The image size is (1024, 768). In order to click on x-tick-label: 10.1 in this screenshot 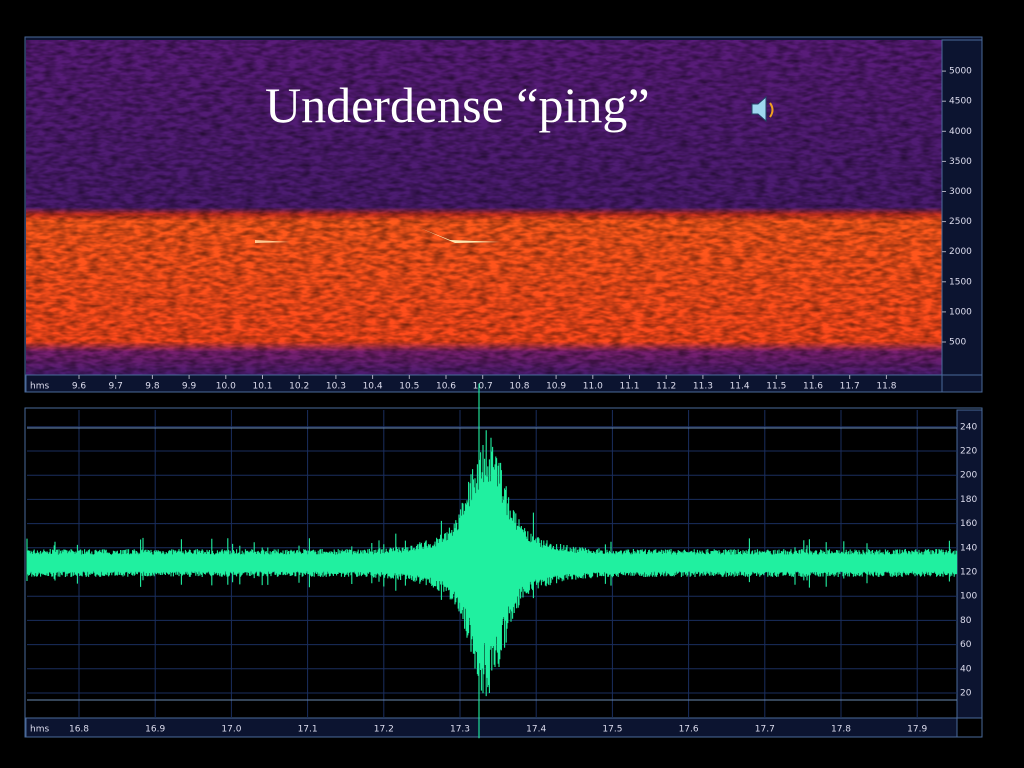, I will do `click(262, 387)`.